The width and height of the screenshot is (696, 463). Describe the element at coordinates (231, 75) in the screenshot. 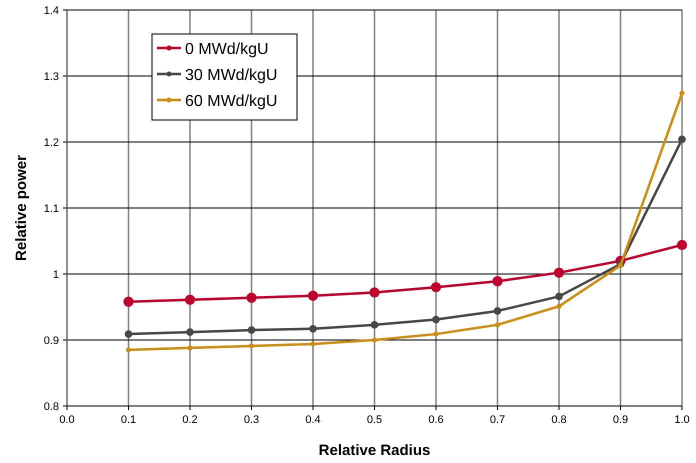

I see `legend-label: 30 MWd/kgU` at that location.